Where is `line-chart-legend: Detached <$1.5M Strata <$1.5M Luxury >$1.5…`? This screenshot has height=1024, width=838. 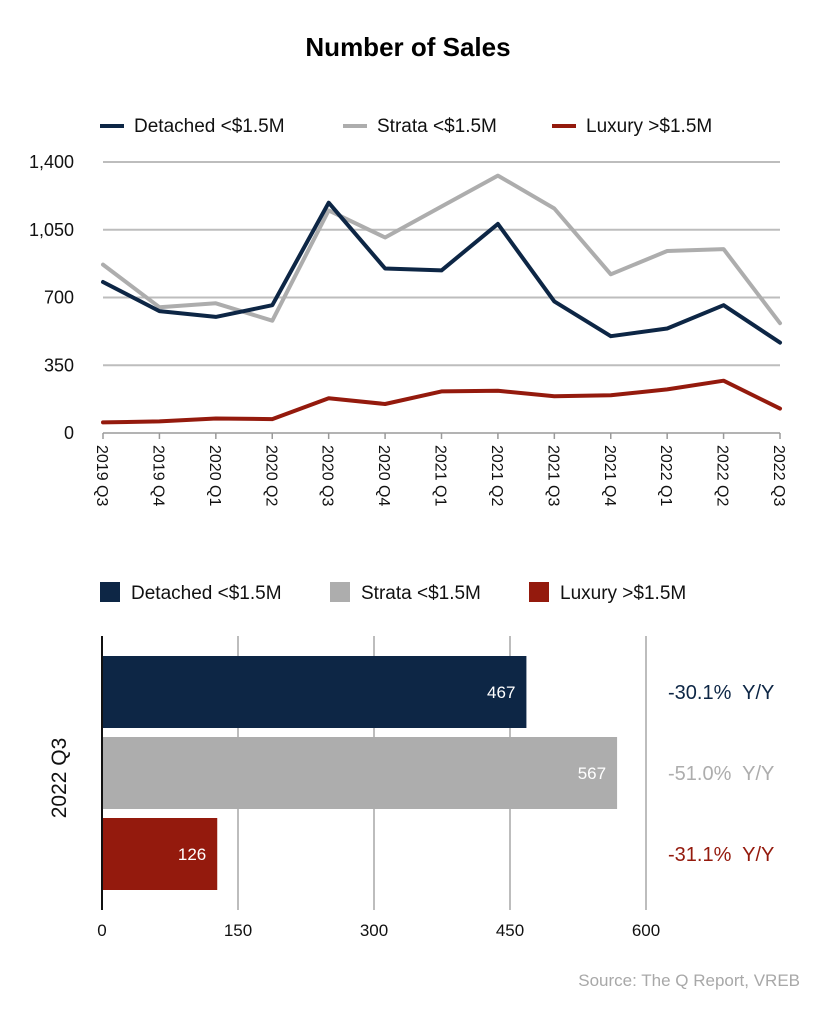
line-chart-legend: Detached <$1.5M Strata <$1.5M Luxury >$1.5… is located at coordinates (406, 126).